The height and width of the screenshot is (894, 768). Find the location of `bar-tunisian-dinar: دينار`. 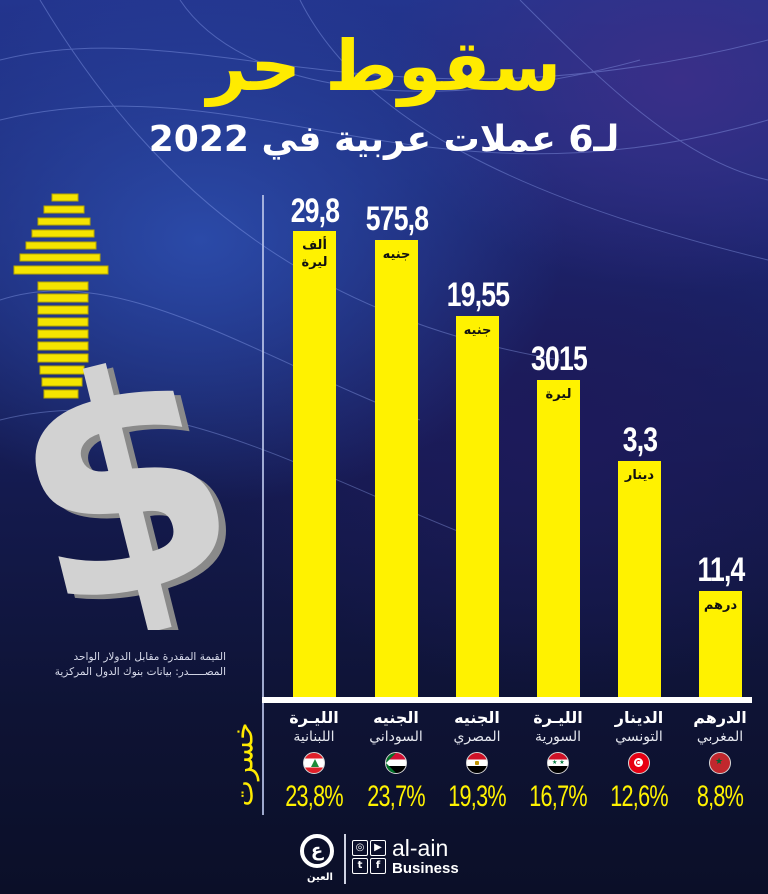

bar-tunisian-dinar: دينار is located at coordinates (639, 579).